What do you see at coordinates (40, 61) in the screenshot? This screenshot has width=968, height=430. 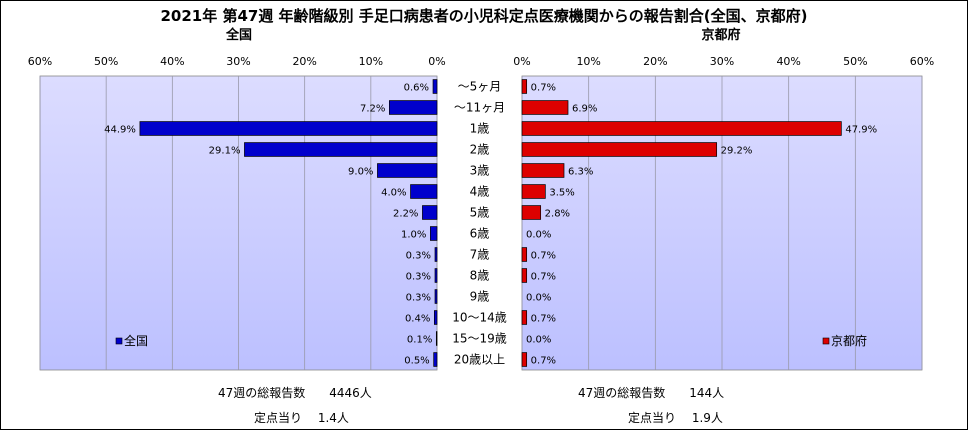 I see `left-x-tick-label: 60%` at bounding box center [40, 61].